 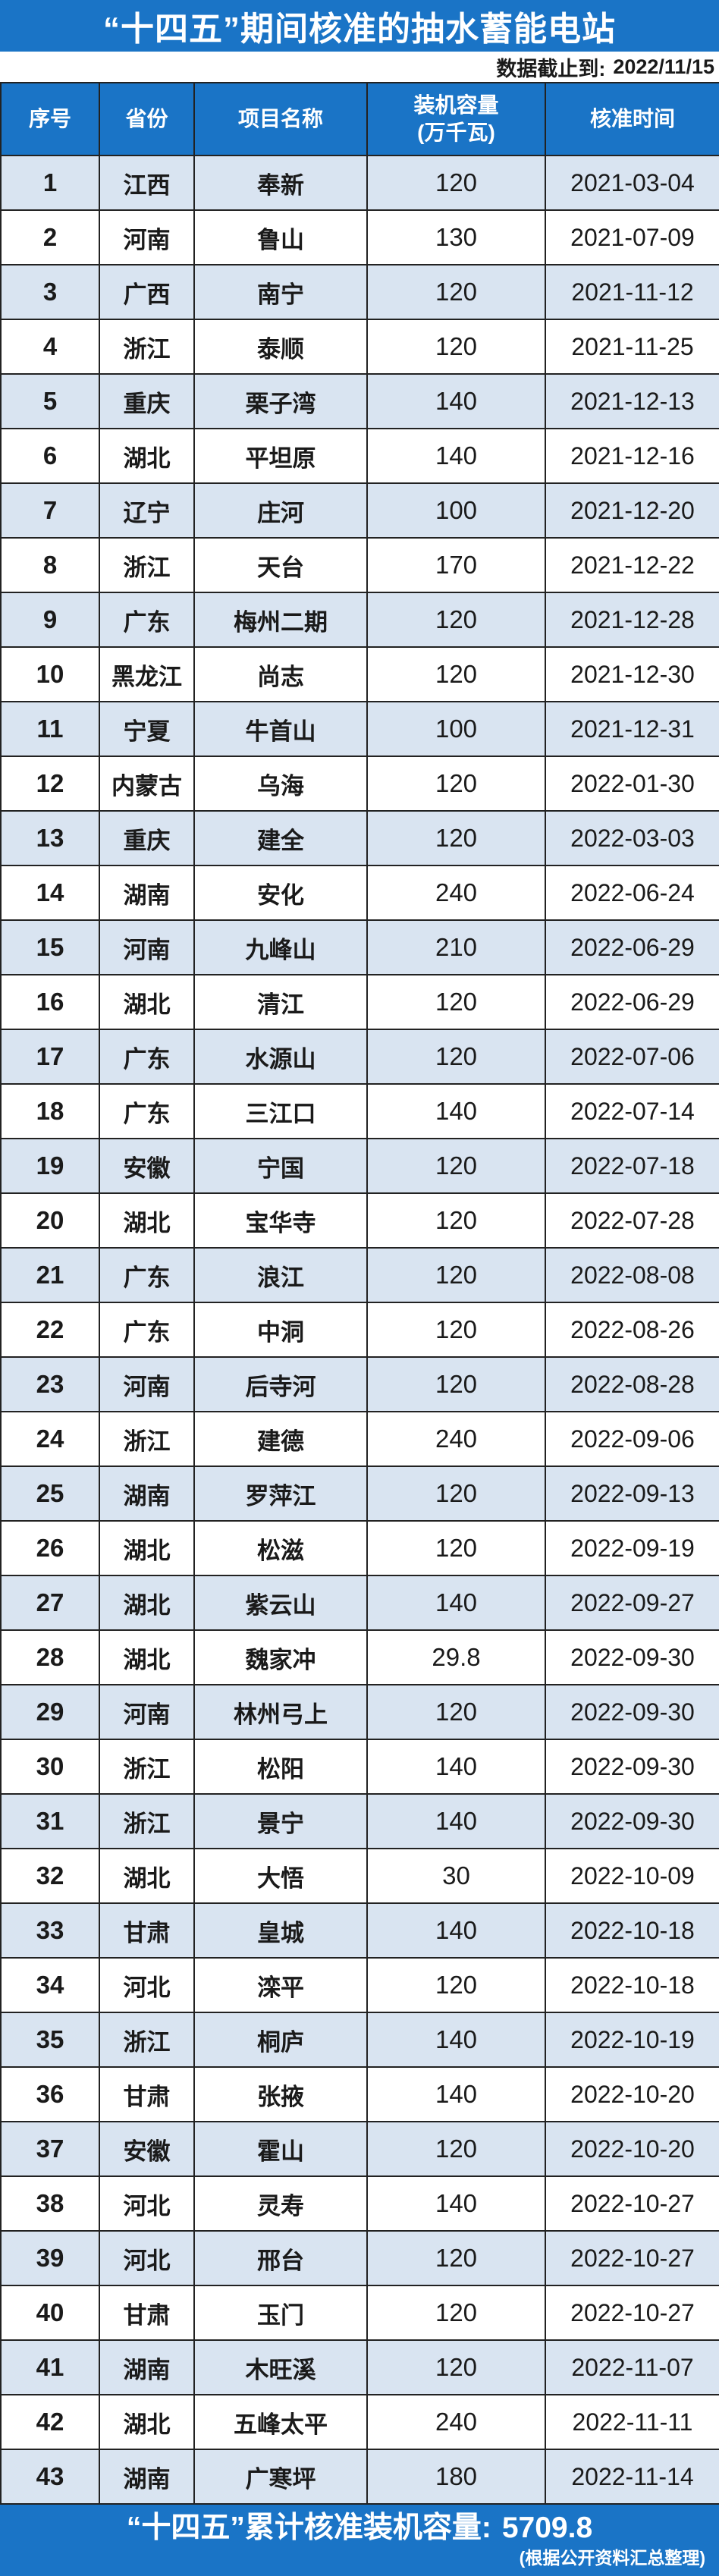 I want to click on cell-seq: 40, so click(x=50, y=2313).